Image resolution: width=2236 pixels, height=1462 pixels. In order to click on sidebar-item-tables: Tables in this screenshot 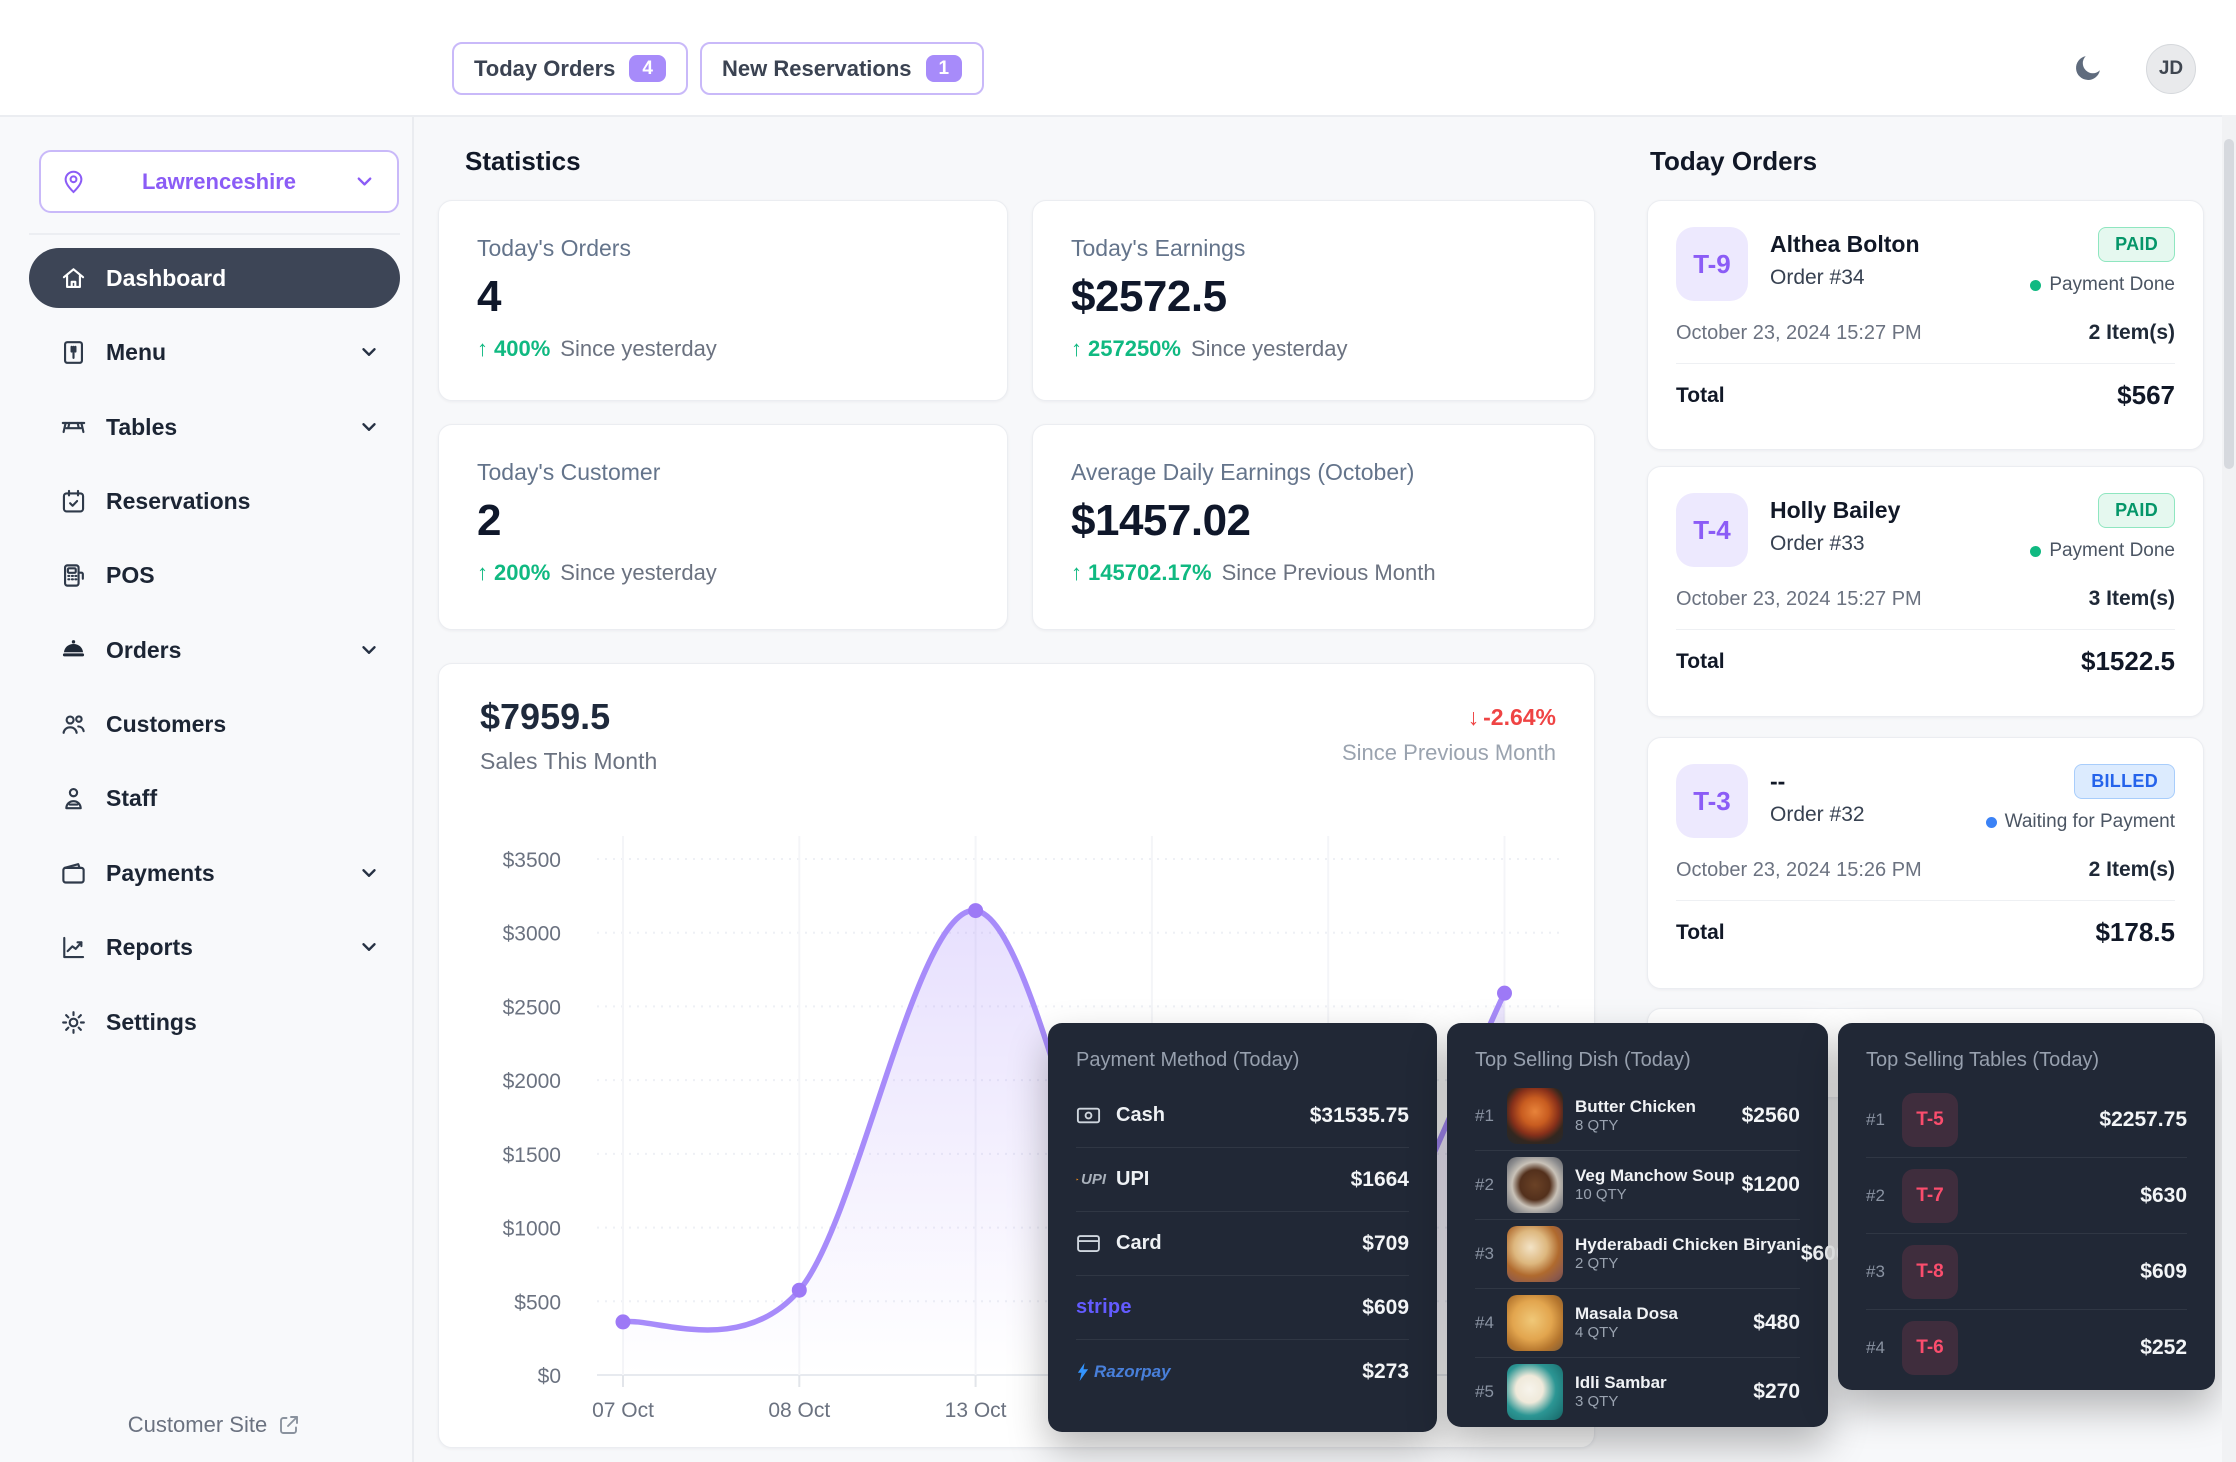, I will do `click(214, 427)`.